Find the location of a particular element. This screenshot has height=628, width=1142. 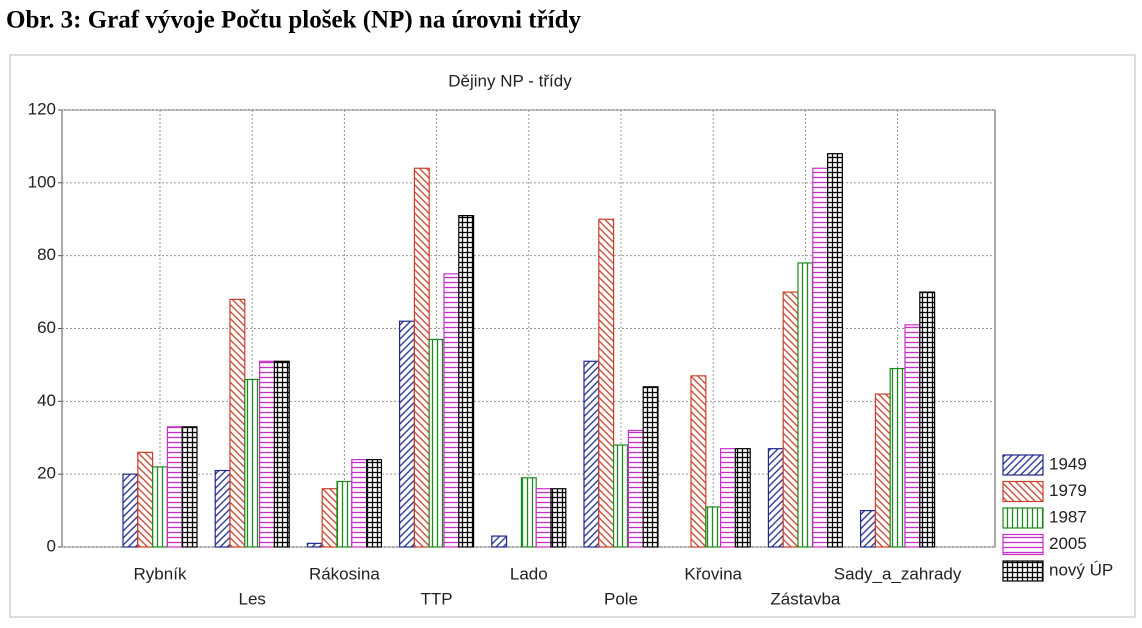

y-tick-label: 0 is located at coordinates (51, 545).